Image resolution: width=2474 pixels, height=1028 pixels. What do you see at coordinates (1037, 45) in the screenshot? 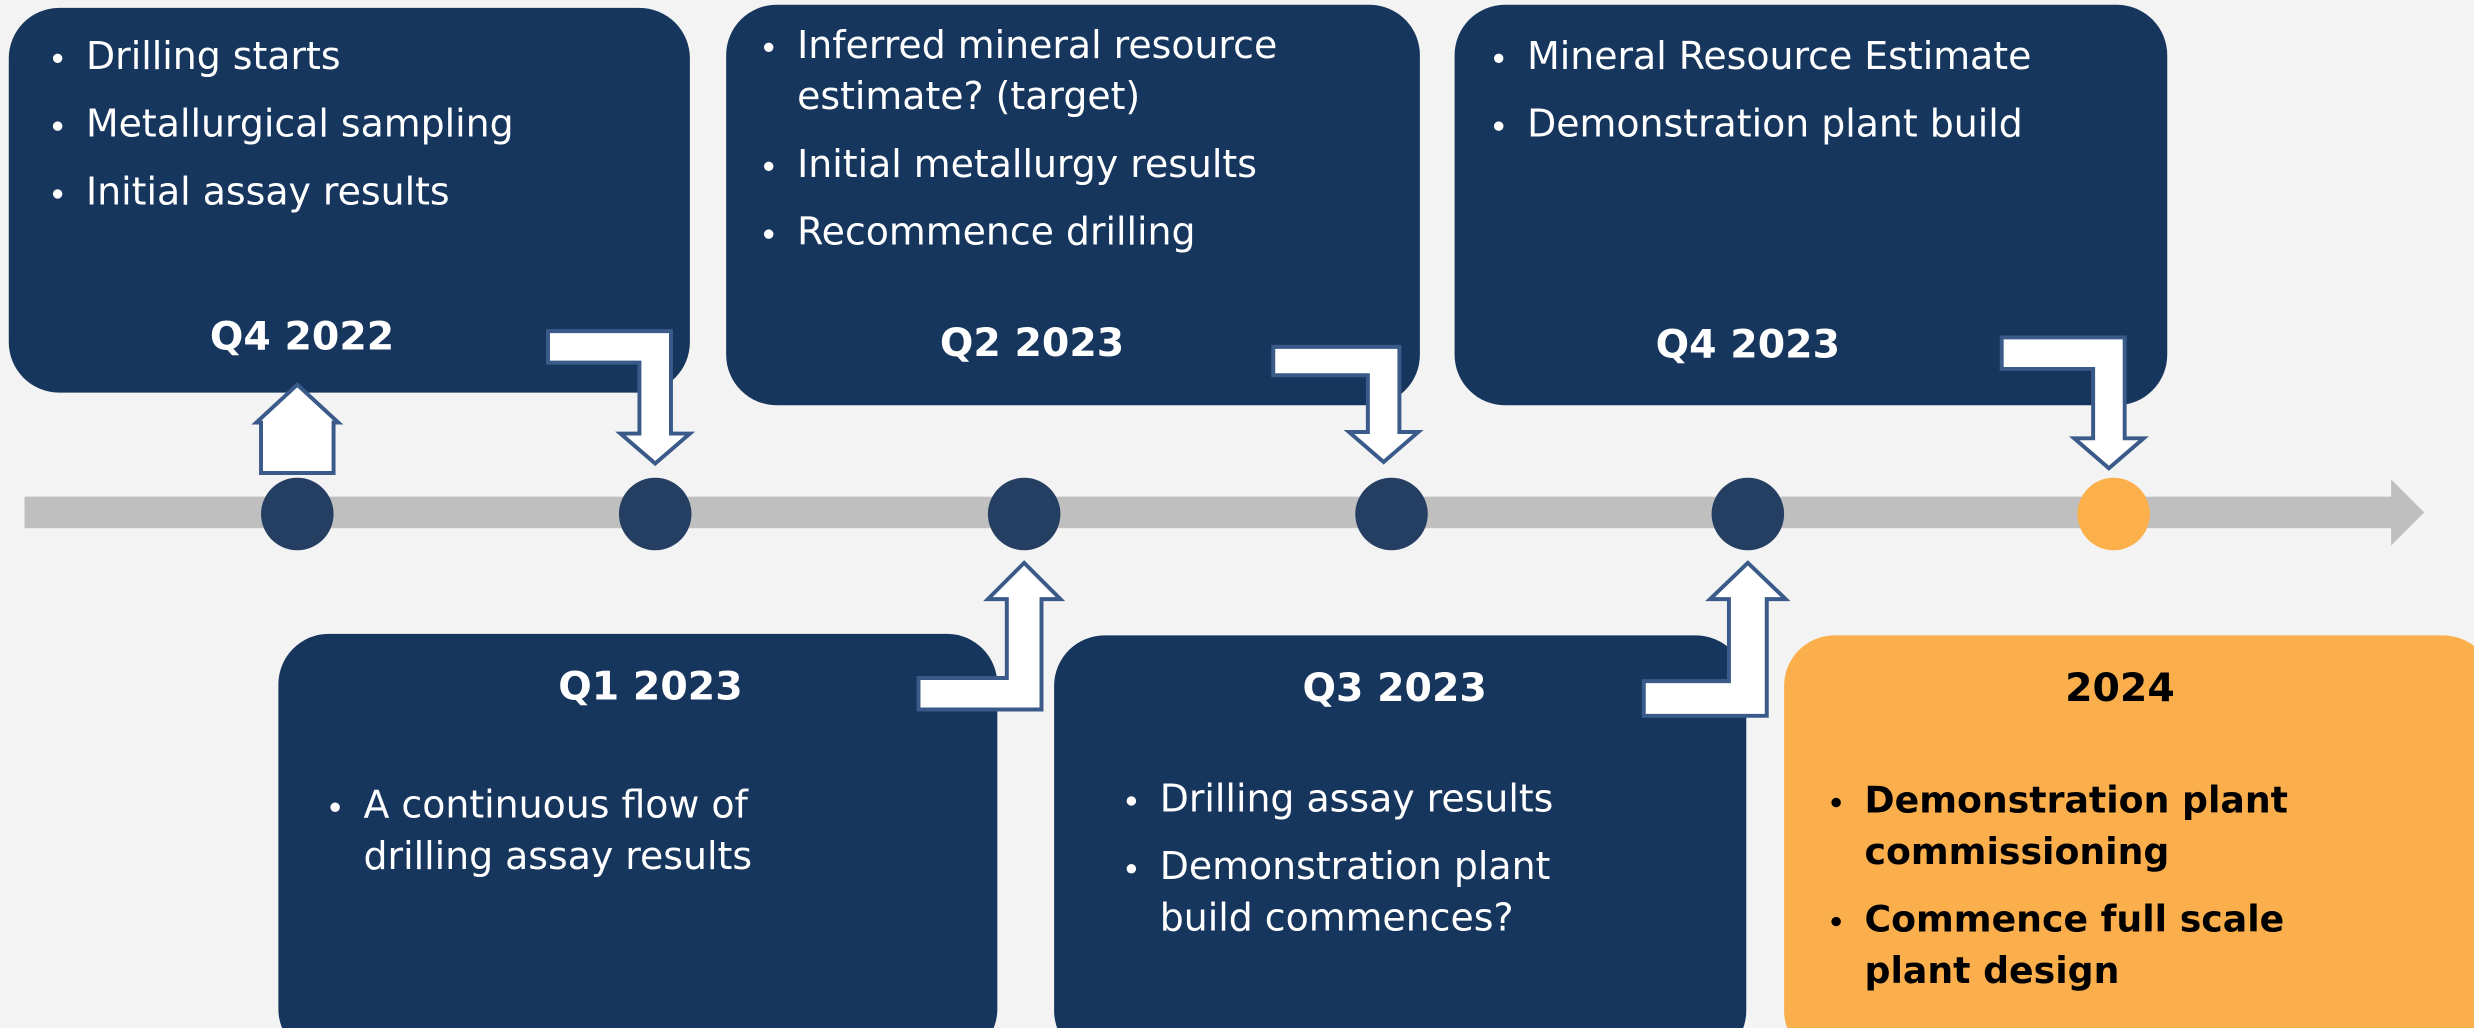
I see `milestone-item: Inferred mineral resource` at bounding box center [1037, 45].